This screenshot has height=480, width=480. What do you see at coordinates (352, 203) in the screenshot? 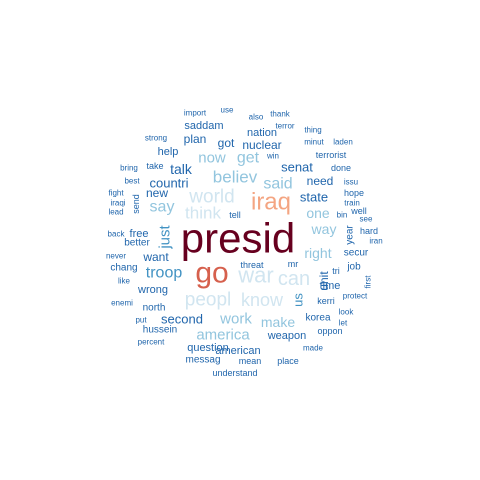
I see `word-train: train` at bounding box center [352, 203].